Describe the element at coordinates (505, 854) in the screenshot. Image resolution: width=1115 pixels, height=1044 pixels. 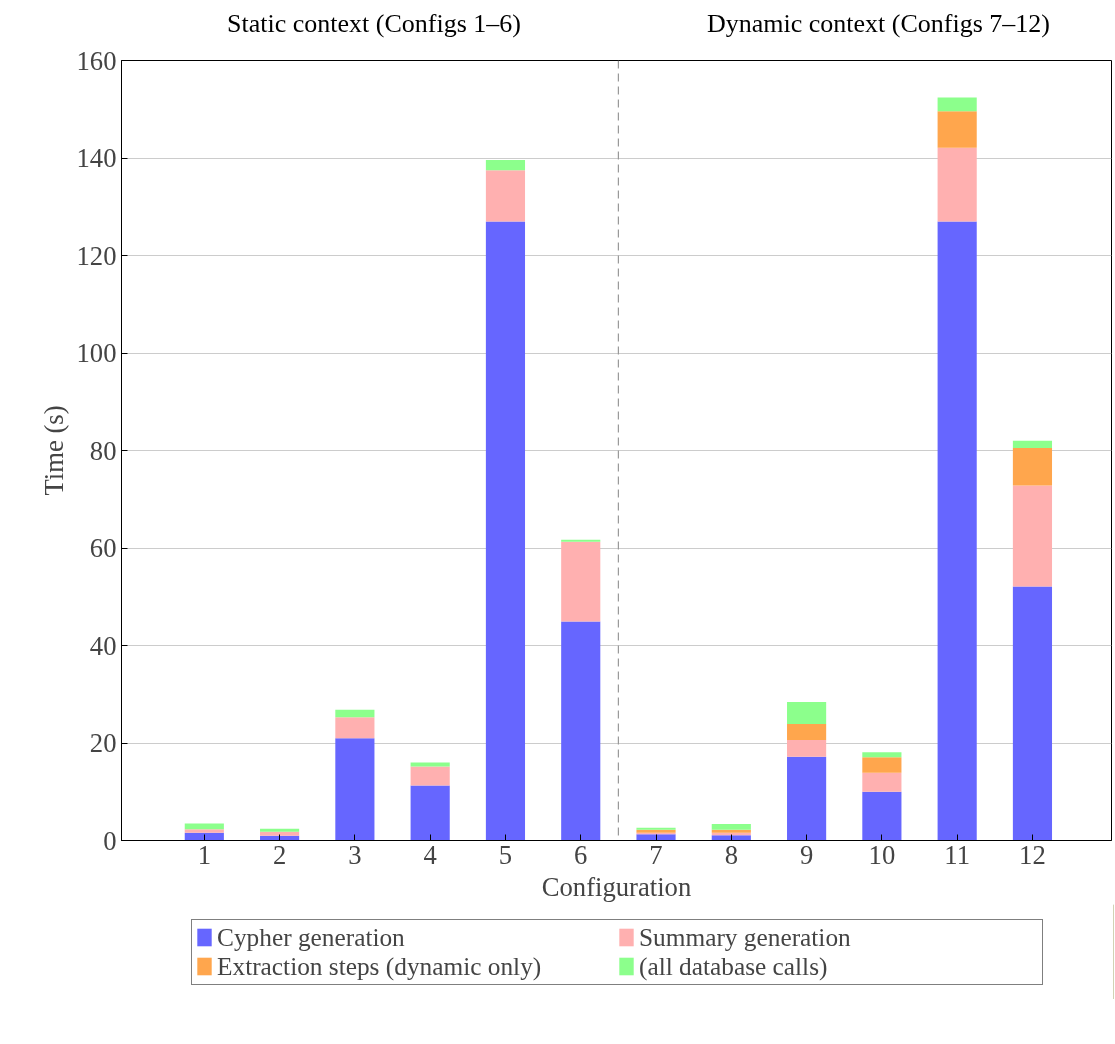
I see `x-tick-label: 5` at that location.